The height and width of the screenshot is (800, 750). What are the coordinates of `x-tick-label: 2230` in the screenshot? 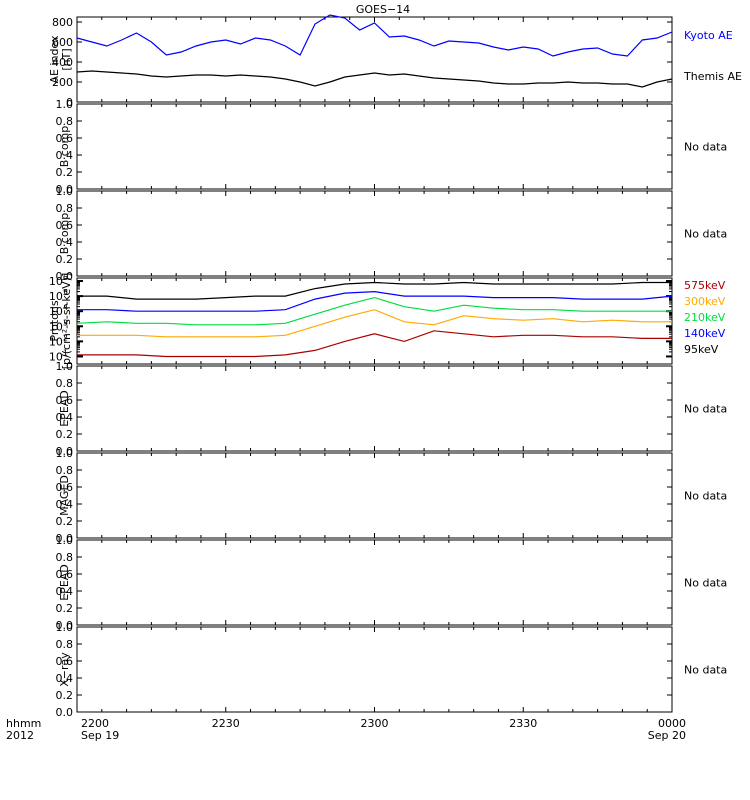 It's located at (226, 723).